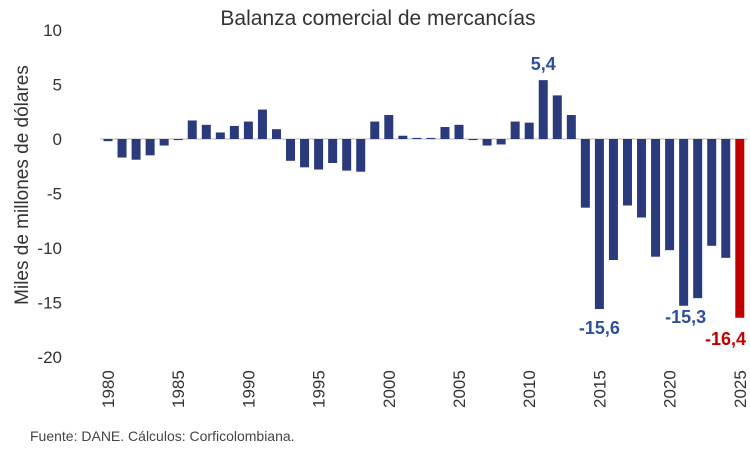 This screenshot has width=750, height=455. I want to click on bar-2000, so click(389, 127).